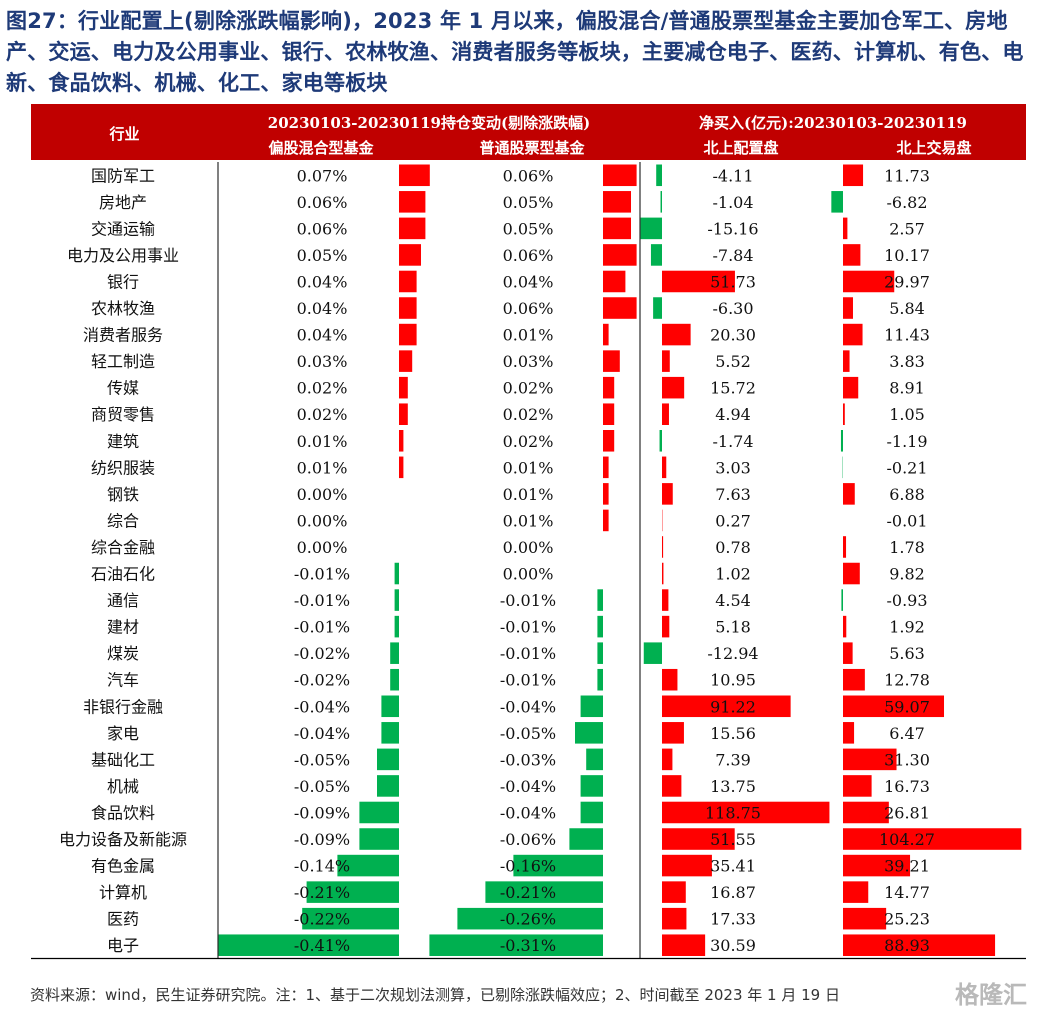 This screenshot has height=1015, width=1045. What do you see at coordinates (907, 574) in the screenshot?
I see `value-label-nb_trade: 9.82` at bounding box center [907, 574].